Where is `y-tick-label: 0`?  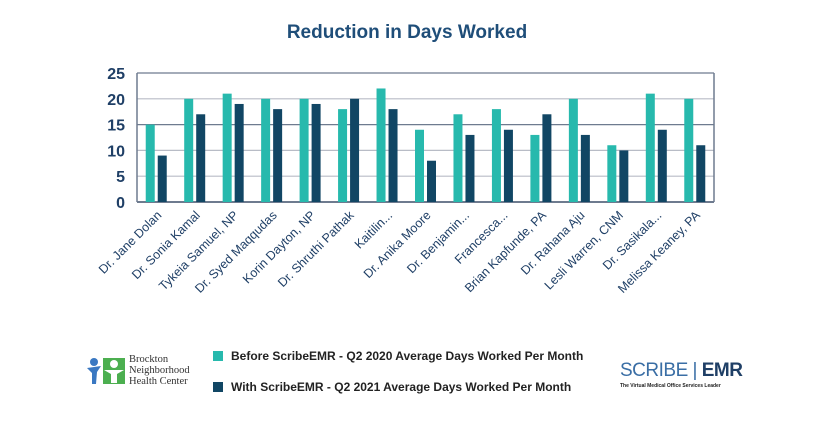
y-tick-label: 0 is located at coordinates (120, 203).